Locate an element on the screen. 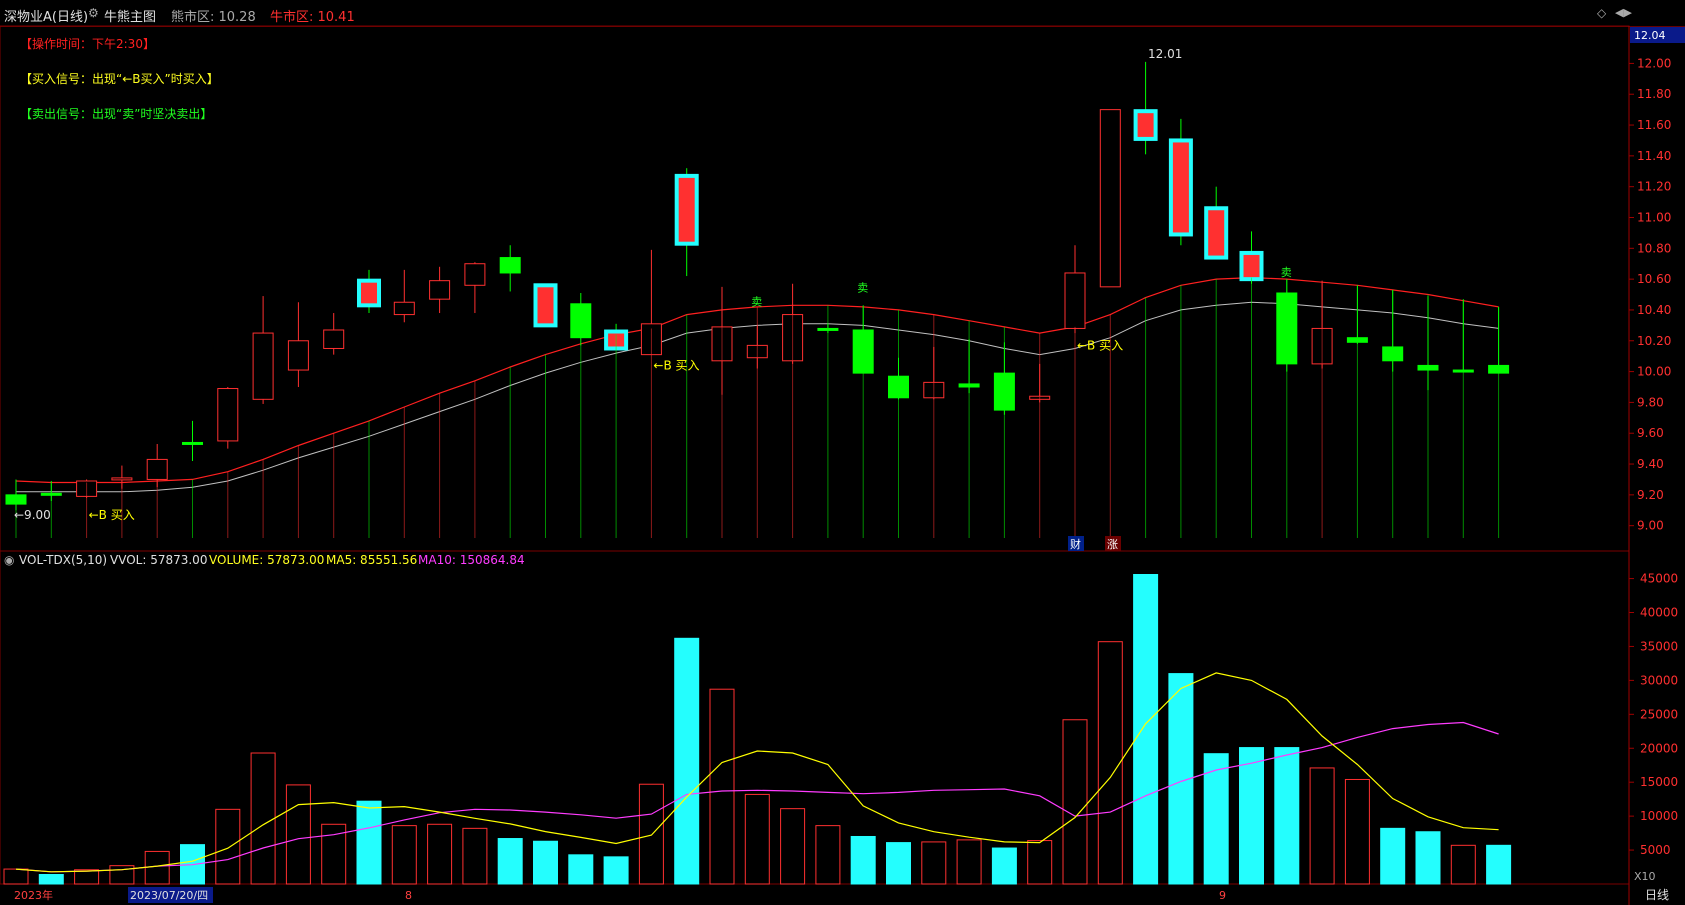 The width and height of the screenshot is (1685, 905). fin-badge is located at coordinates (1076, 543).